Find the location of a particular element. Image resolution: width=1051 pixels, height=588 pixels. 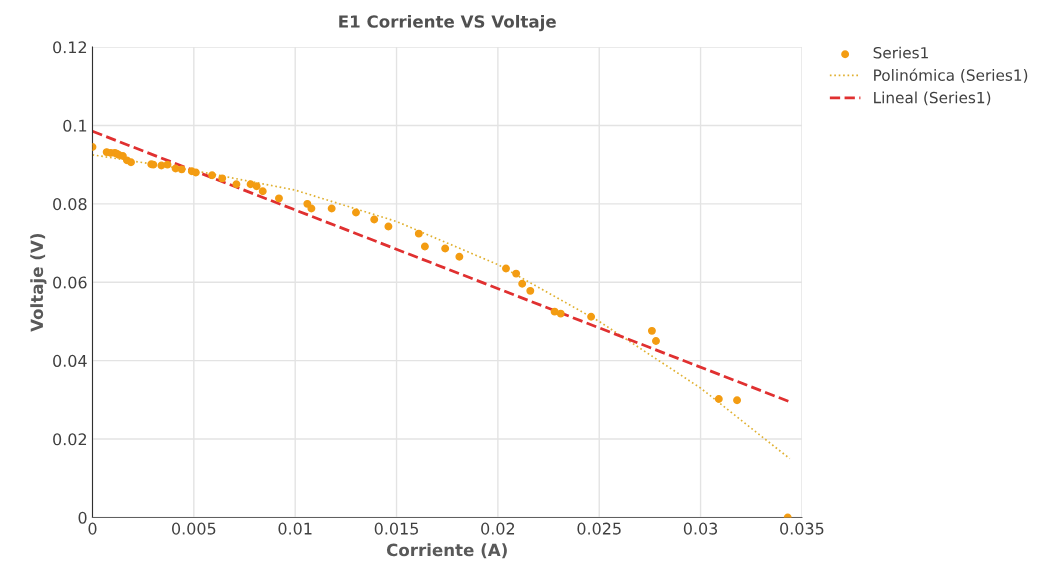

x-tick-label: 0.005 is located at coordinates (194, 528).